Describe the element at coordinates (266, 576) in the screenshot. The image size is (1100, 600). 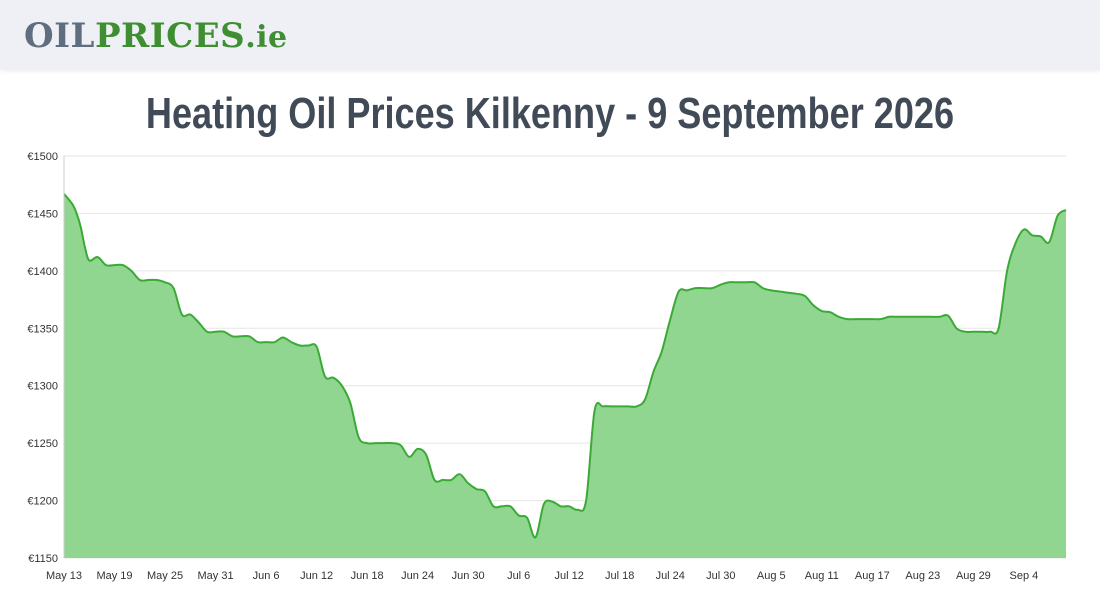
I see `x-tick-label: Jun 6` at that location.